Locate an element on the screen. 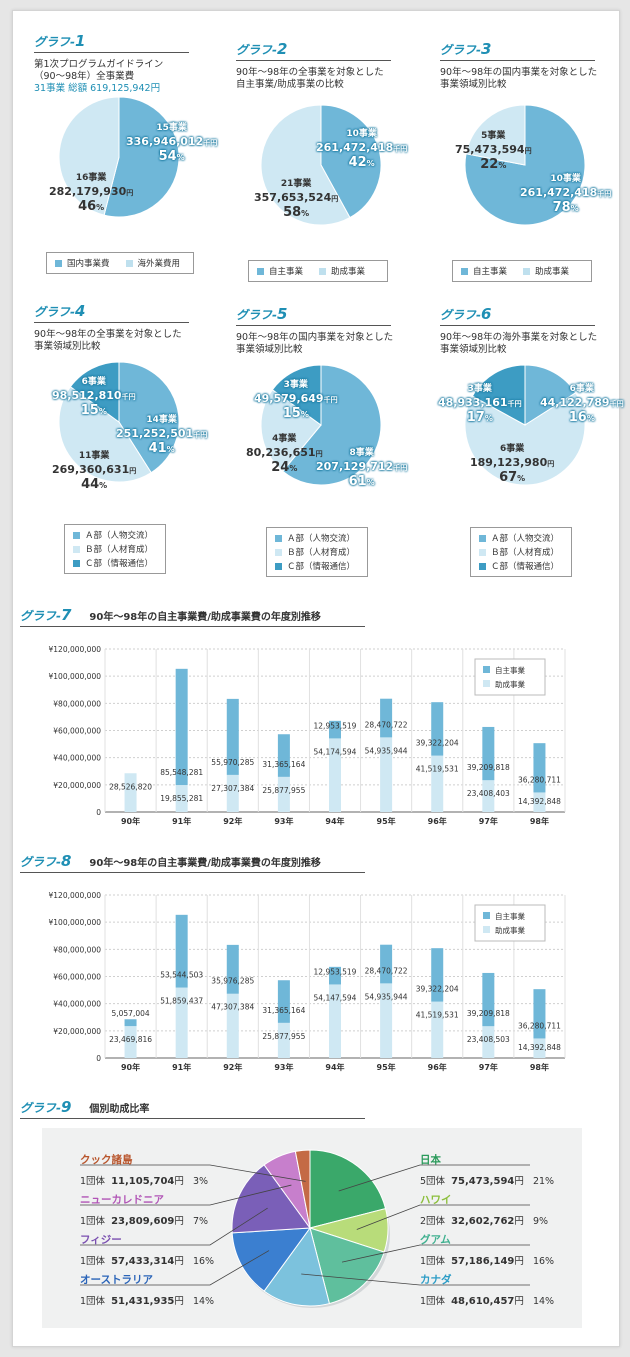 This screenshot has height=1357, width=630. country-label: フィジー 1団体 57,433,314円 16% is located at coordinates (147, 1249).